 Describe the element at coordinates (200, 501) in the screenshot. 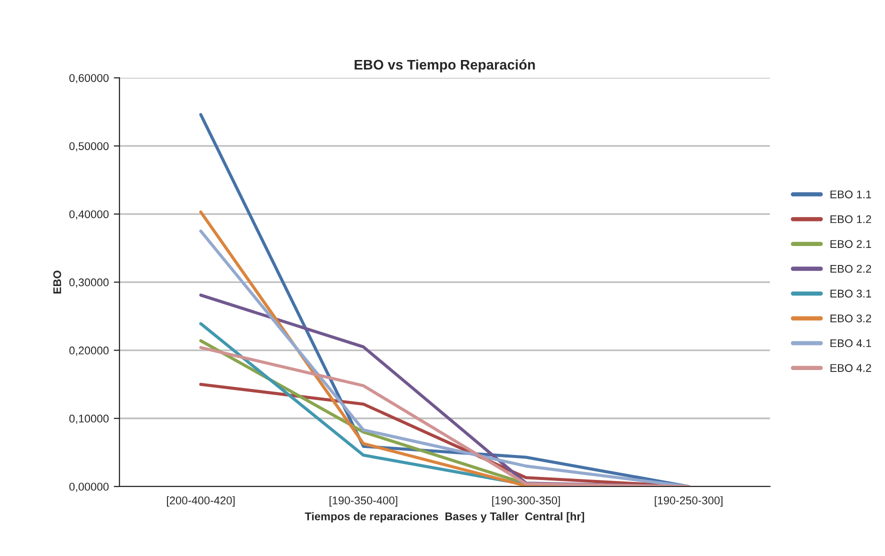

I see `x-tick-label: [200-400-420]` at that location.